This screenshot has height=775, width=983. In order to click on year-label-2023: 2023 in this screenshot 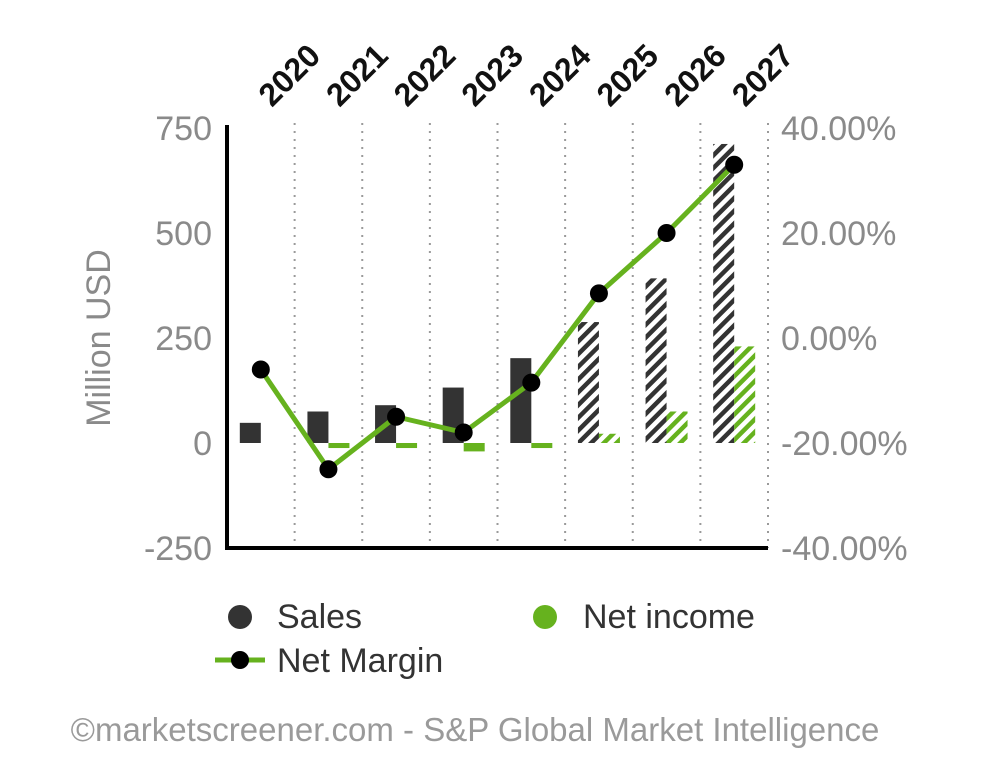, I will do `click(492, 75)`.